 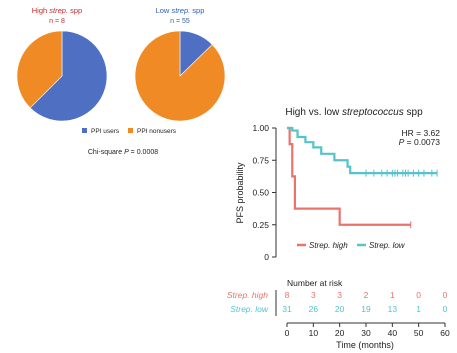 What do you see at coordinates (260, 160) in the screenshot?
I see `y-tick-label: 0.75` at bounding box center [260, 160].